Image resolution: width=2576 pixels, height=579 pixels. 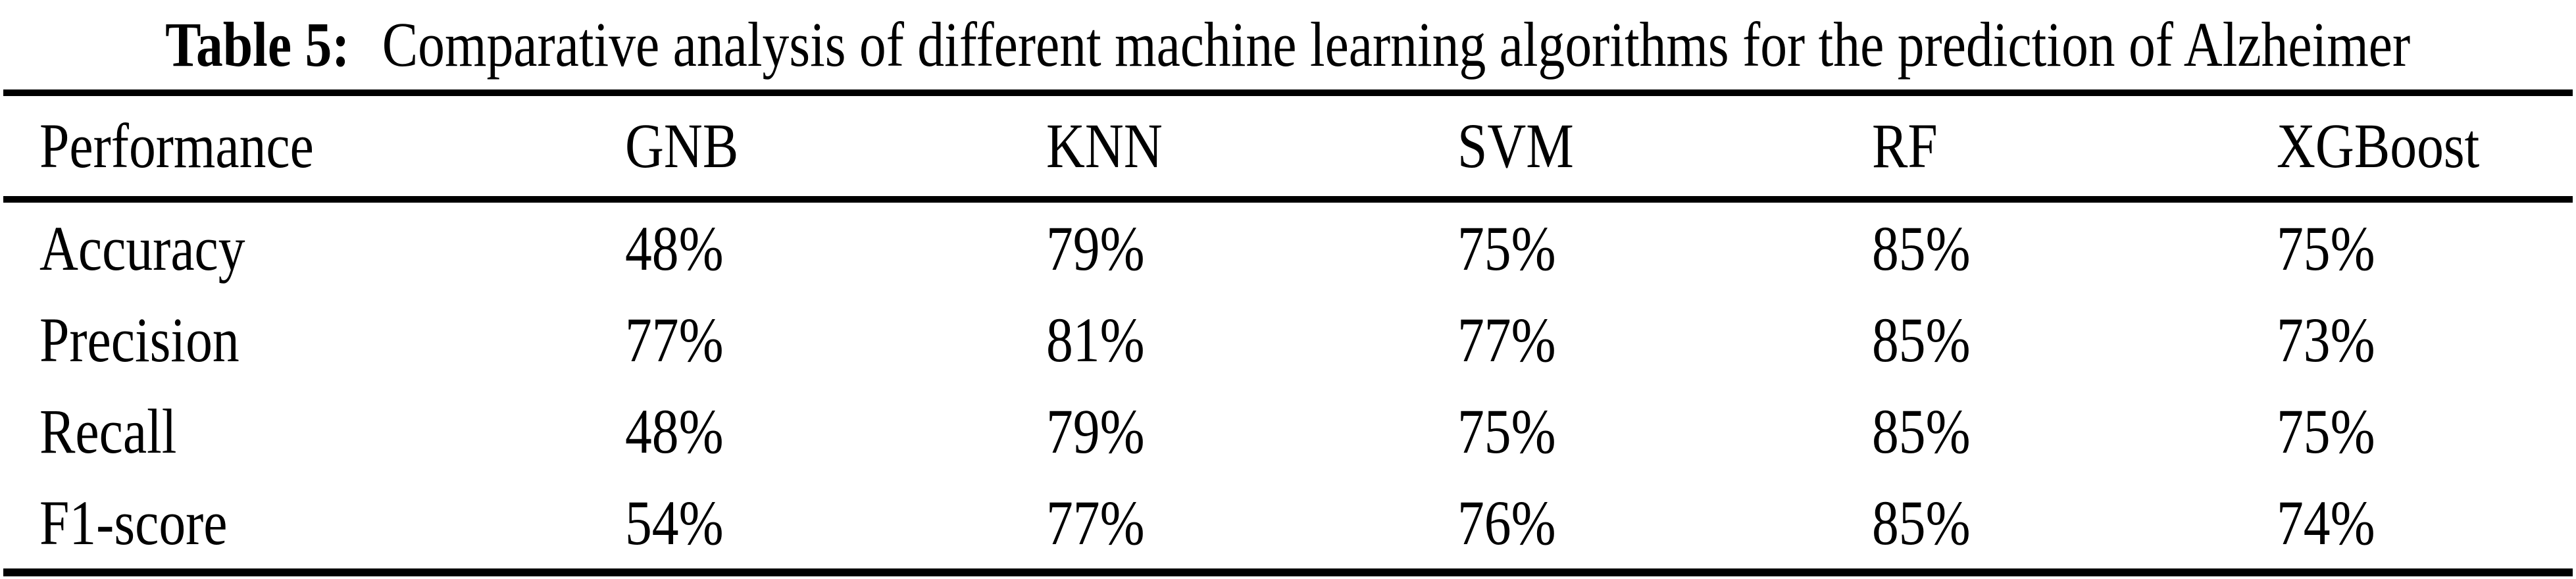 What do you see at coordinates (1506, 248) in the screenshot?
I see `cell-accuracy-svm: 75%` at bounding box center [1506, 248].